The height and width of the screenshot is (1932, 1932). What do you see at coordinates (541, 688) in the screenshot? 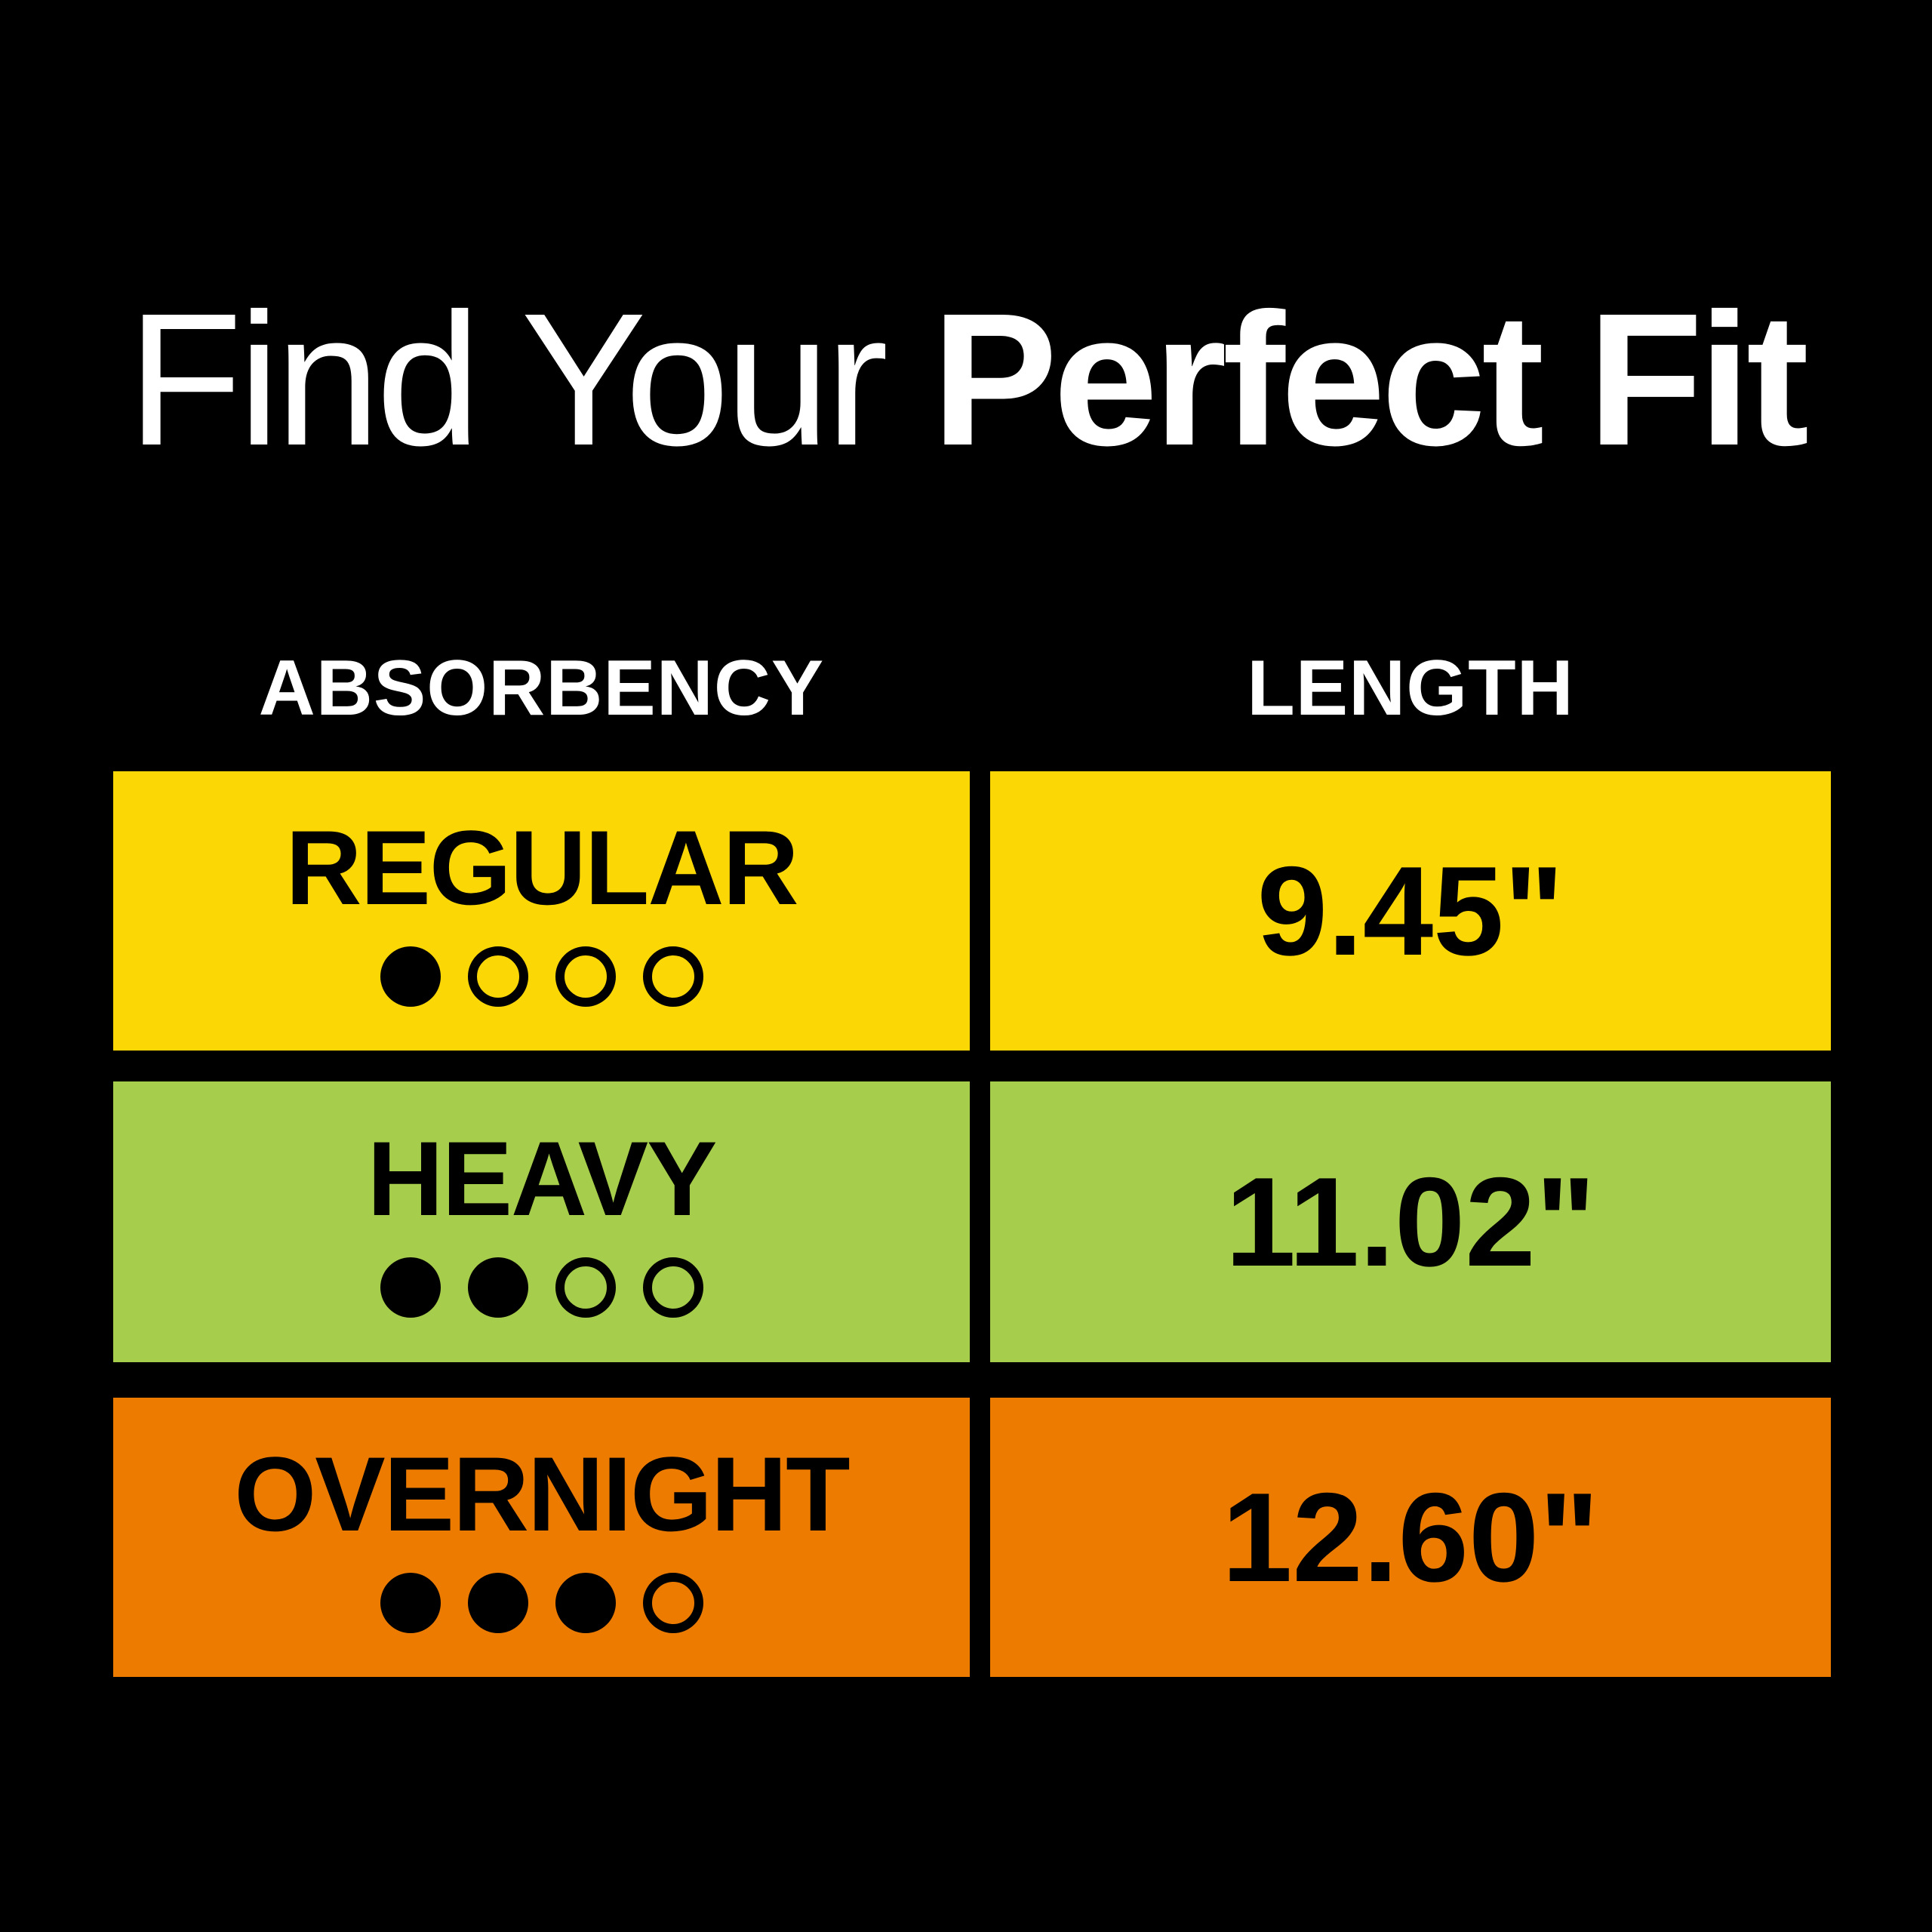
I see `column-header-absorbency: ABSORBENCY` at bounding box center [541, 688].